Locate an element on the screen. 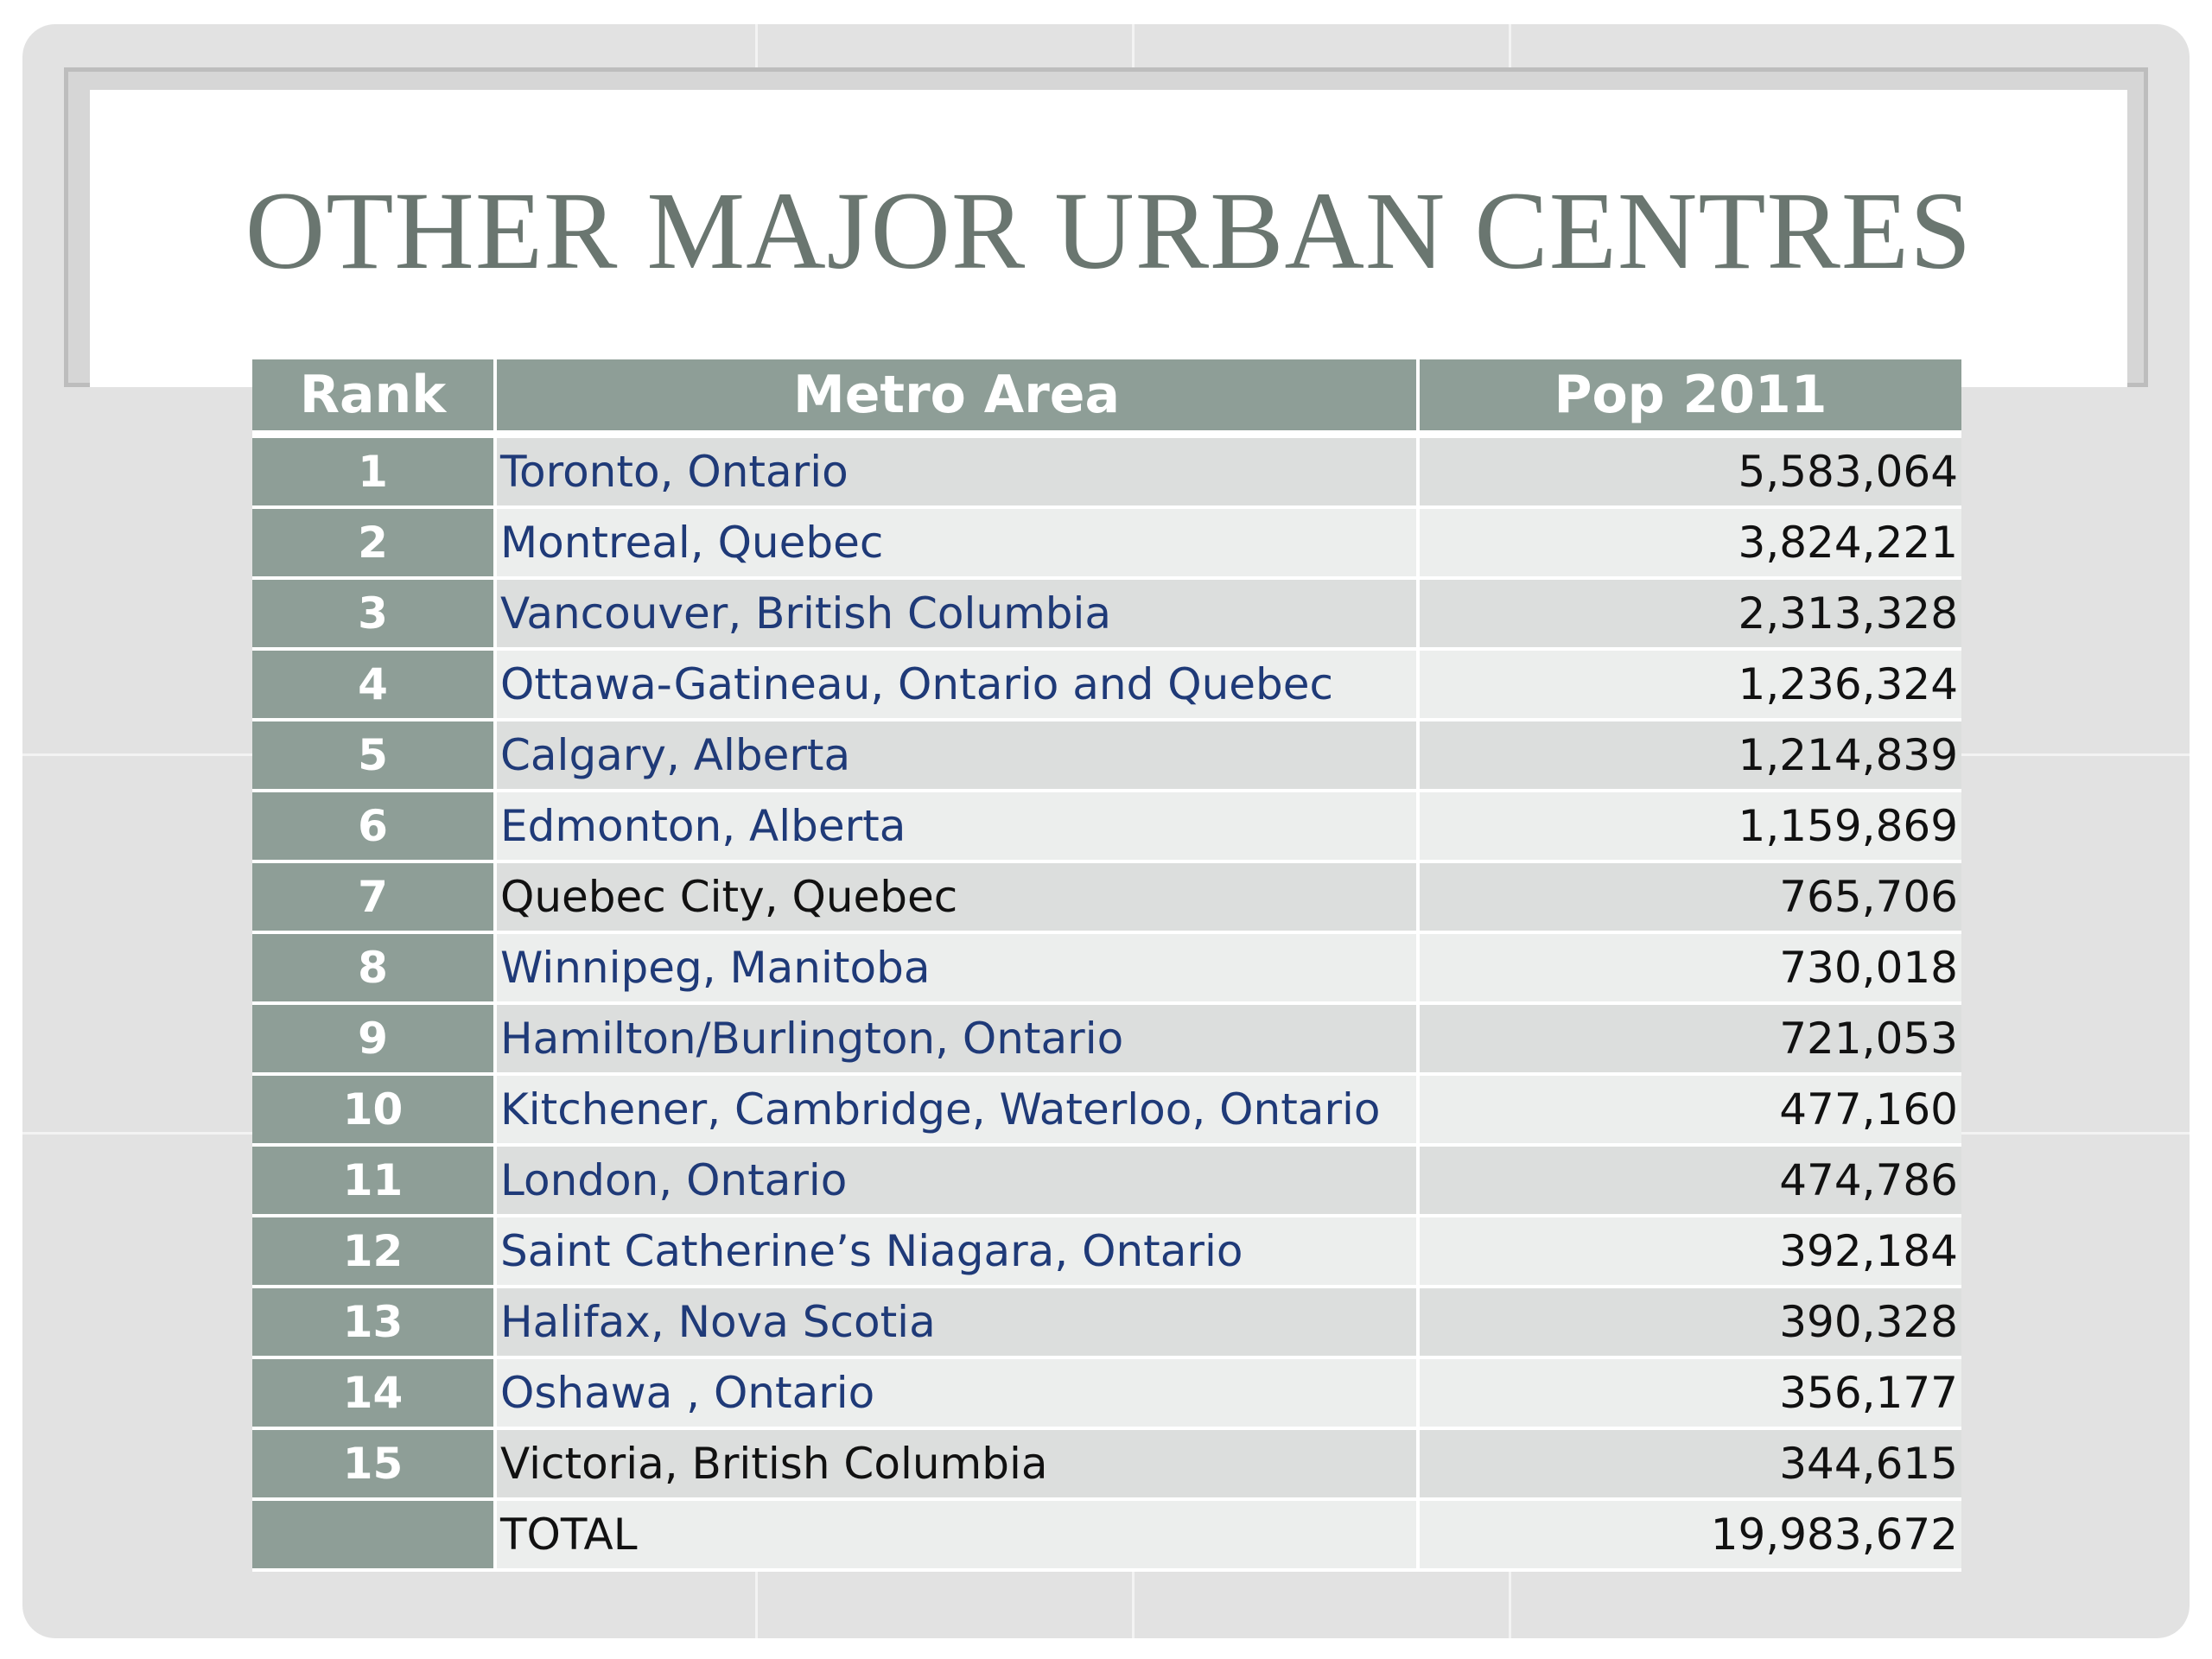 The image size is (2212, 1659). table-row: 15 Victoria, British Columbia 344,615 is located at coordinates (1106, 1465).